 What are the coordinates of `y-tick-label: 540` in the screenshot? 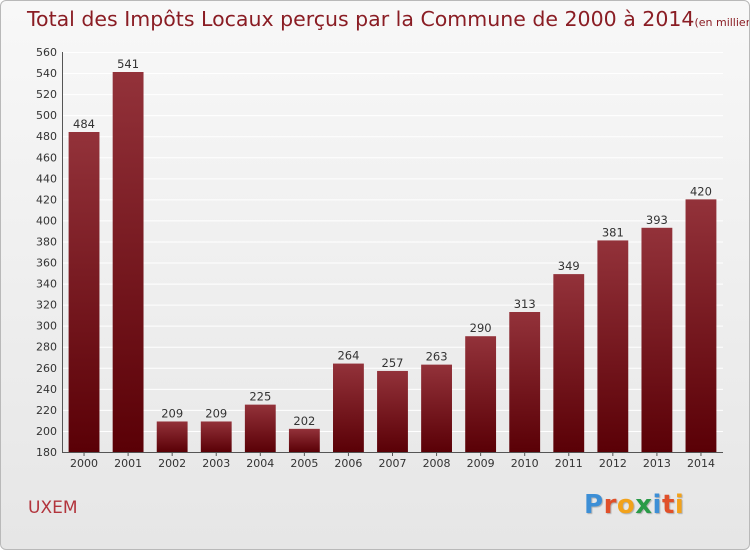 It's located at (46, 73).